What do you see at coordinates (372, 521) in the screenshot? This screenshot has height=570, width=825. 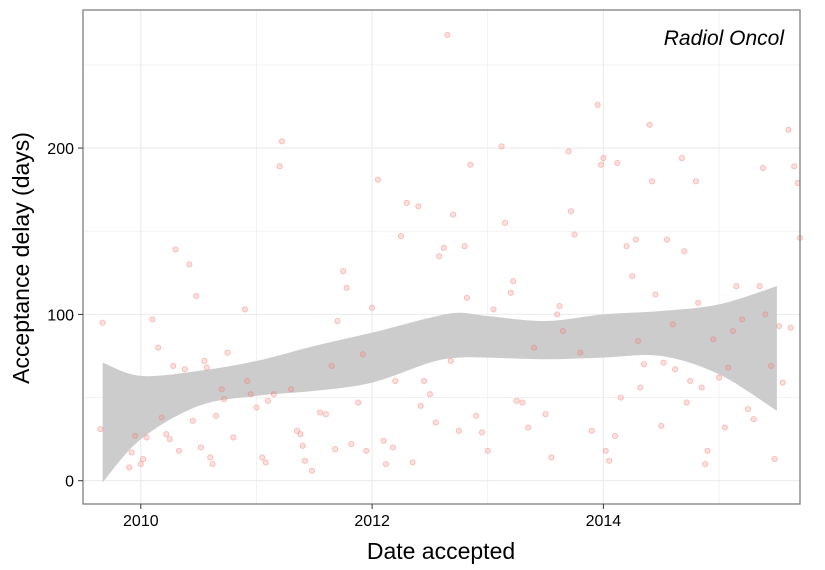 I see `x-tick-label: 2012` at bounding box center [372, 521].